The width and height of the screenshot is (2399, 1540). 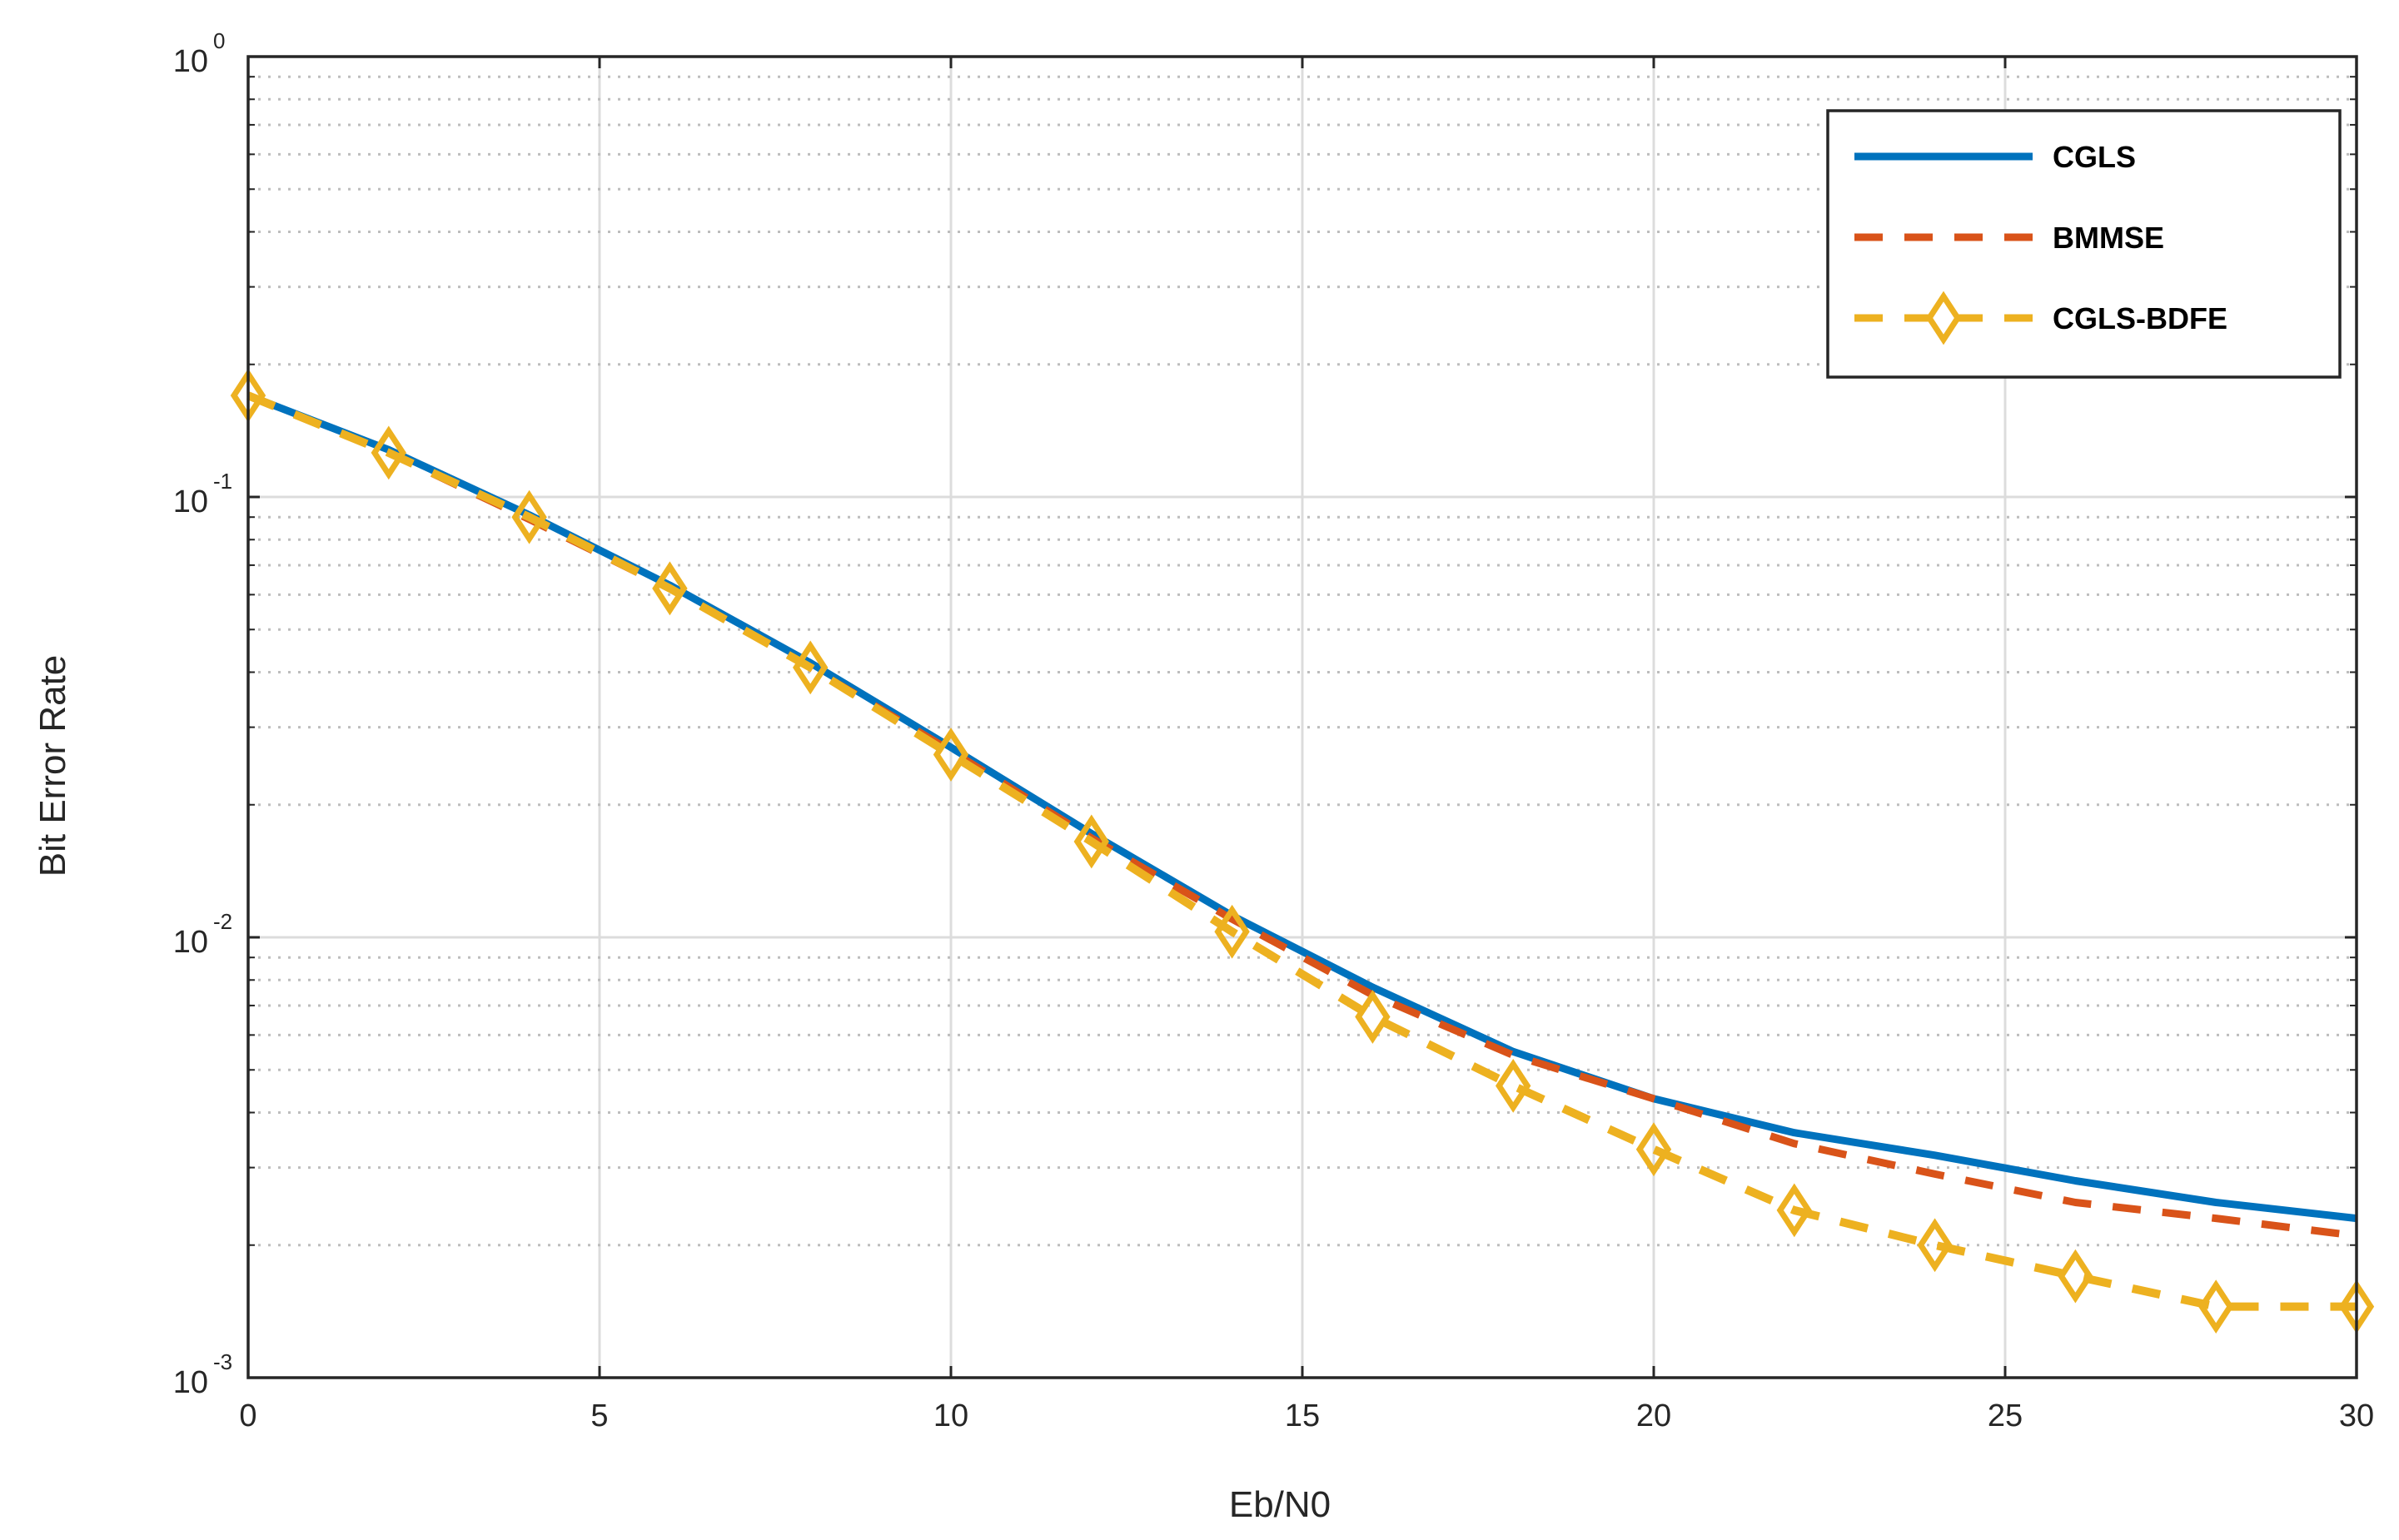 What do you see at coordinates (1302, 1415) in the screenshot?
I see `x-tick-label: 15` at bounding box center [1302, 1415].